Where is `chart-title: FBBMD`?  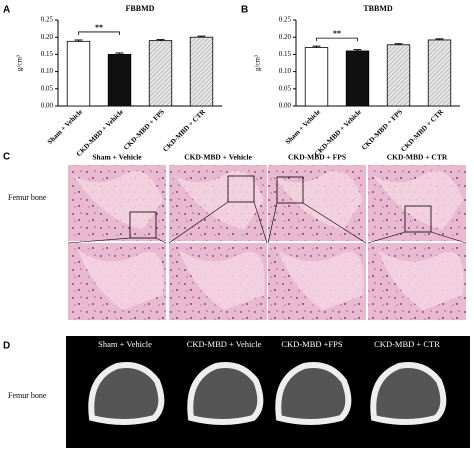 chart-title: FBBMD is located at coordinates (140, 8).